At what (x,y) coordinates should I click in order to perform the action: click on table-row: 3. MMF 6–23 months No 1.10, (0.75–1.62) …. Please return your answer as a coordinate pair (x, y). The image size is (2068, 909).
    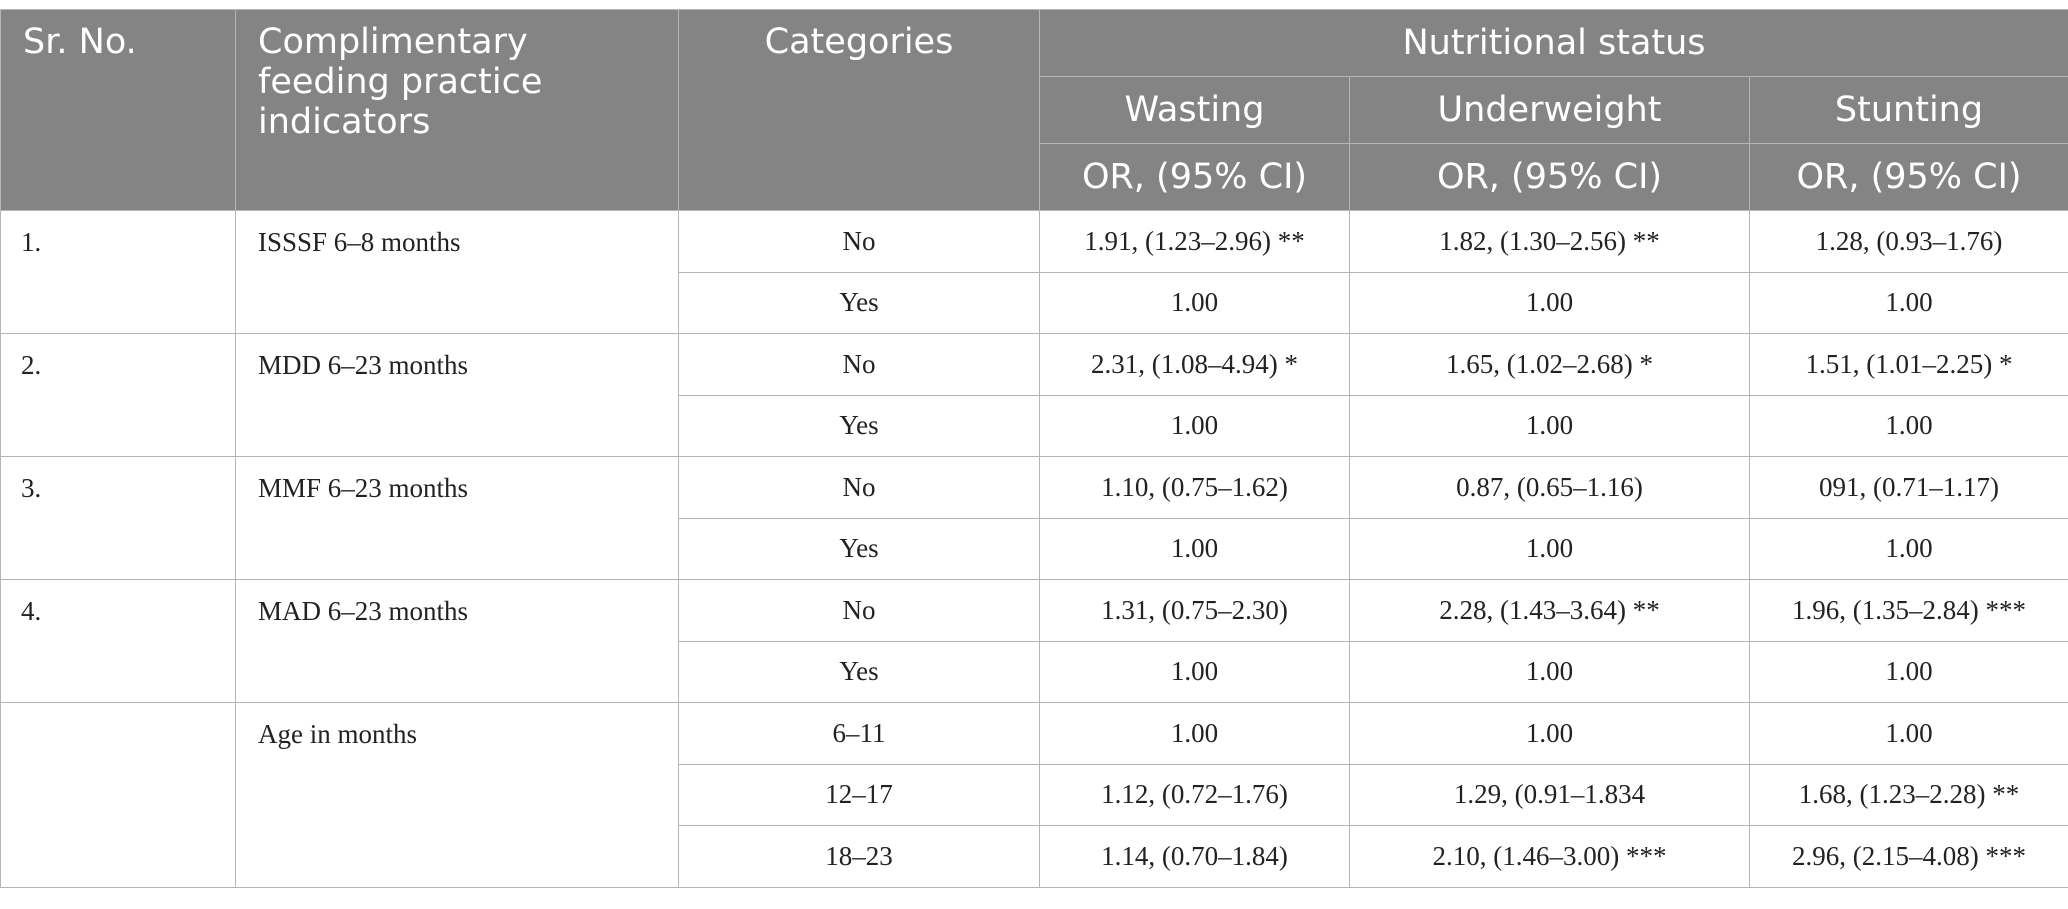
    Looking at the image, I should click on (1034, 518).